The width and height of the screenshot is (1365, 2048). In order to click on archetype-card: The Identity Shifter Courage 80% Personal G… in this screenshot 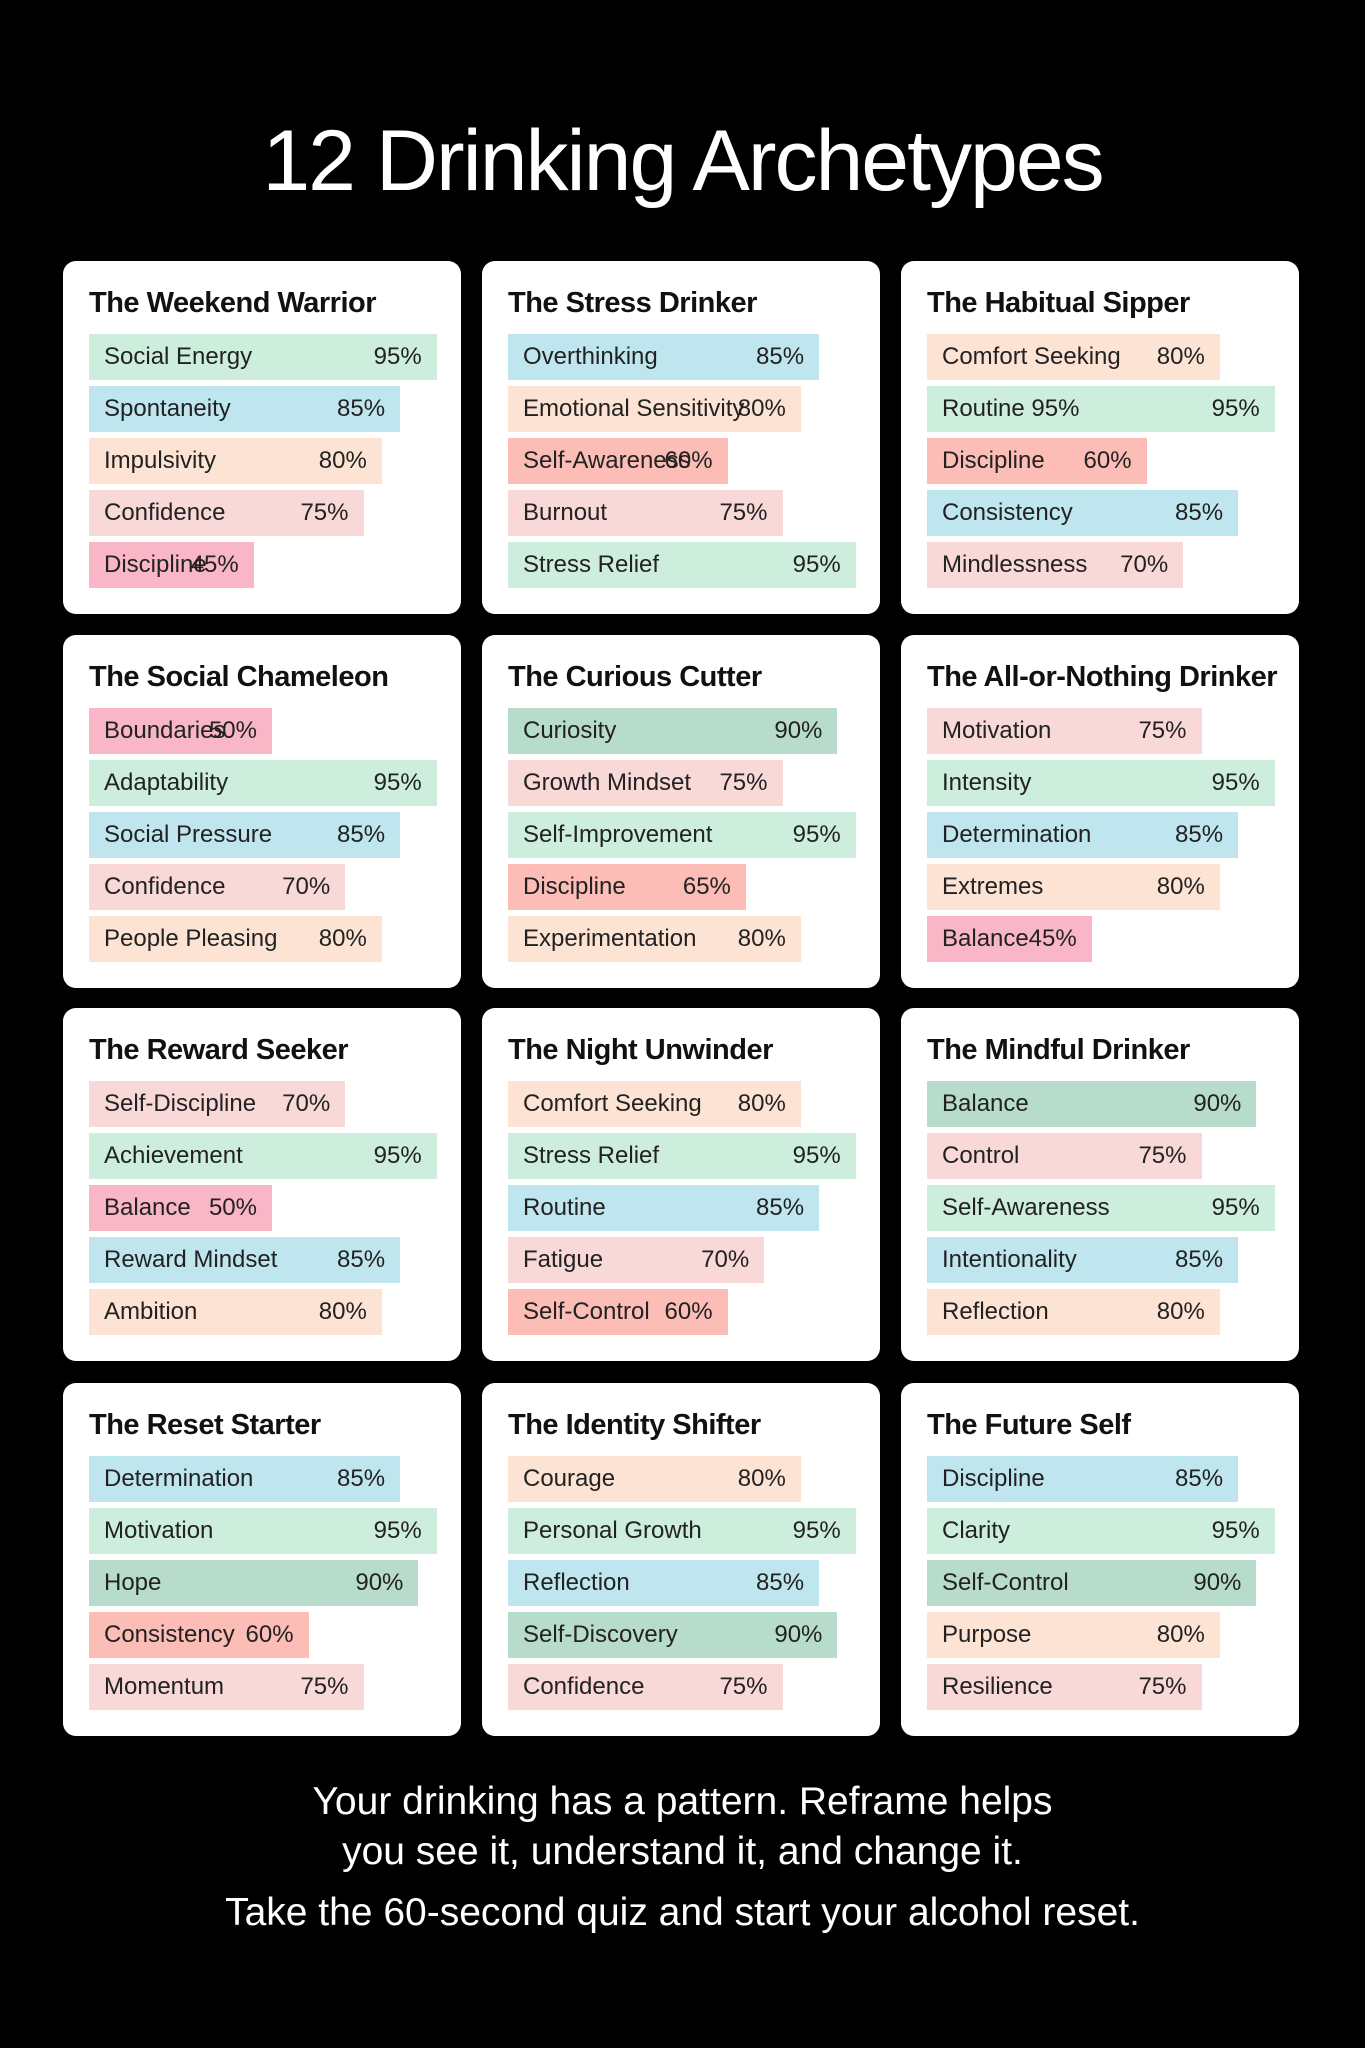, I will do `click(681, 1559)`.